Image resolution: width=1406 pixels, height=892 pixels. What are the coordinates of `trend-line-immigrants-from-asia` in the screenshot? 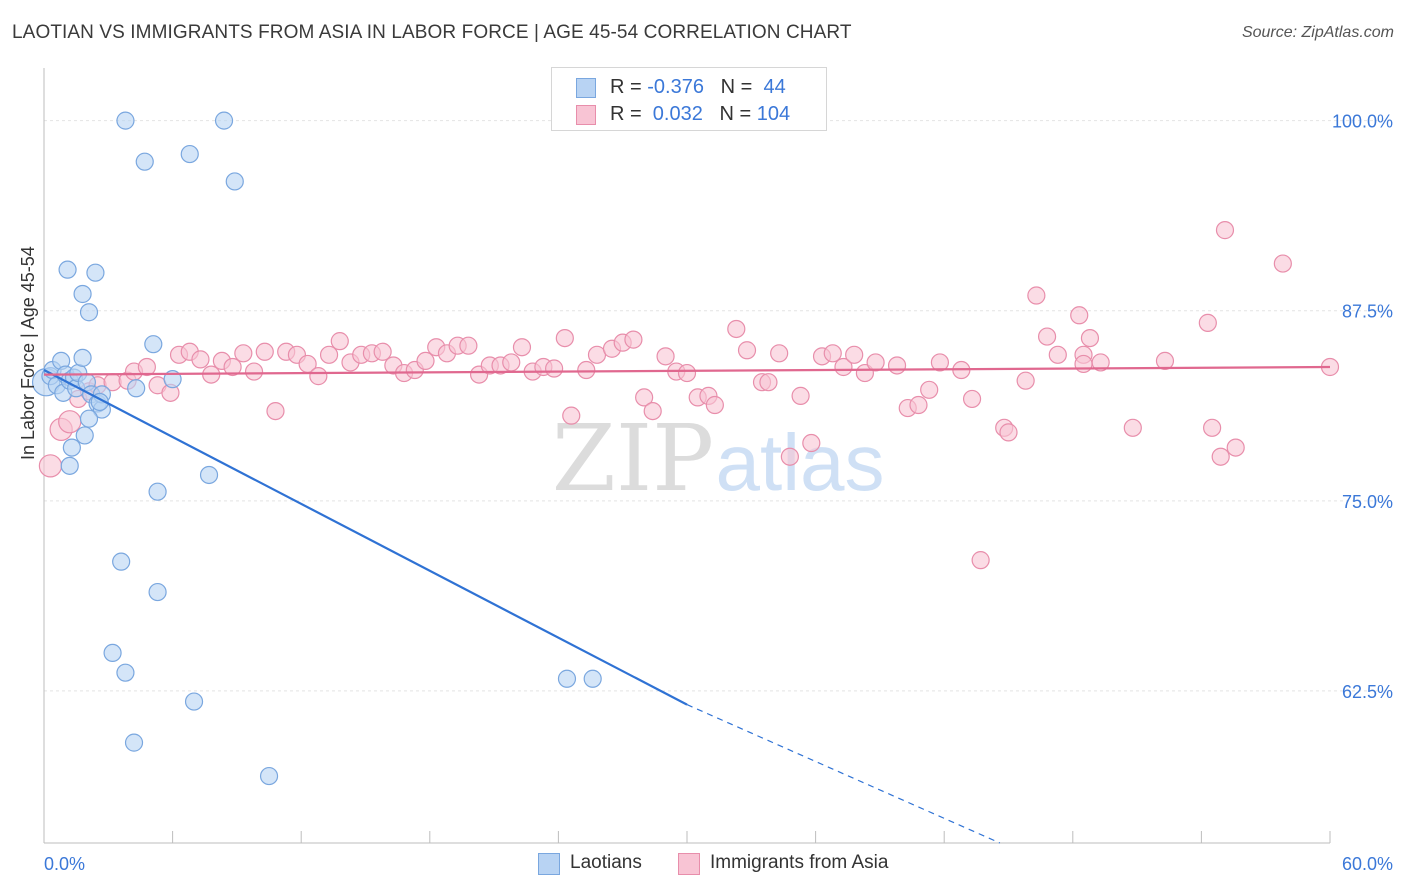 It's located at (687, 370).